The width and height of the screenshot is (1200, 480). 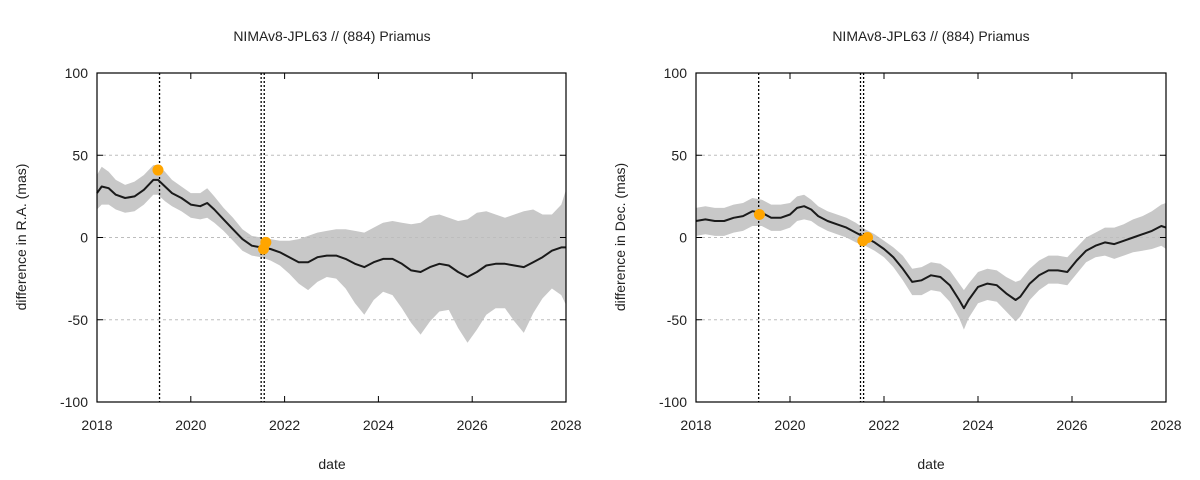 I want to click on dec-x-tick-label: 2028, so click(x=1165, y=425).